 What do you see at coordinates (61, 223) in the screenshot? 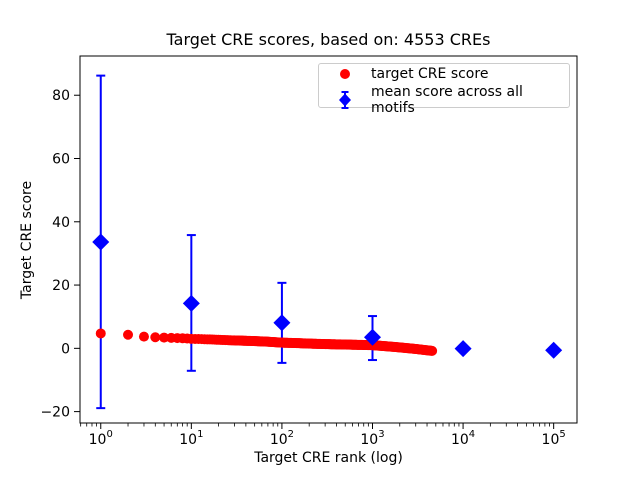
I see `y-tick-label: 40` at bounding box center [61, 223].